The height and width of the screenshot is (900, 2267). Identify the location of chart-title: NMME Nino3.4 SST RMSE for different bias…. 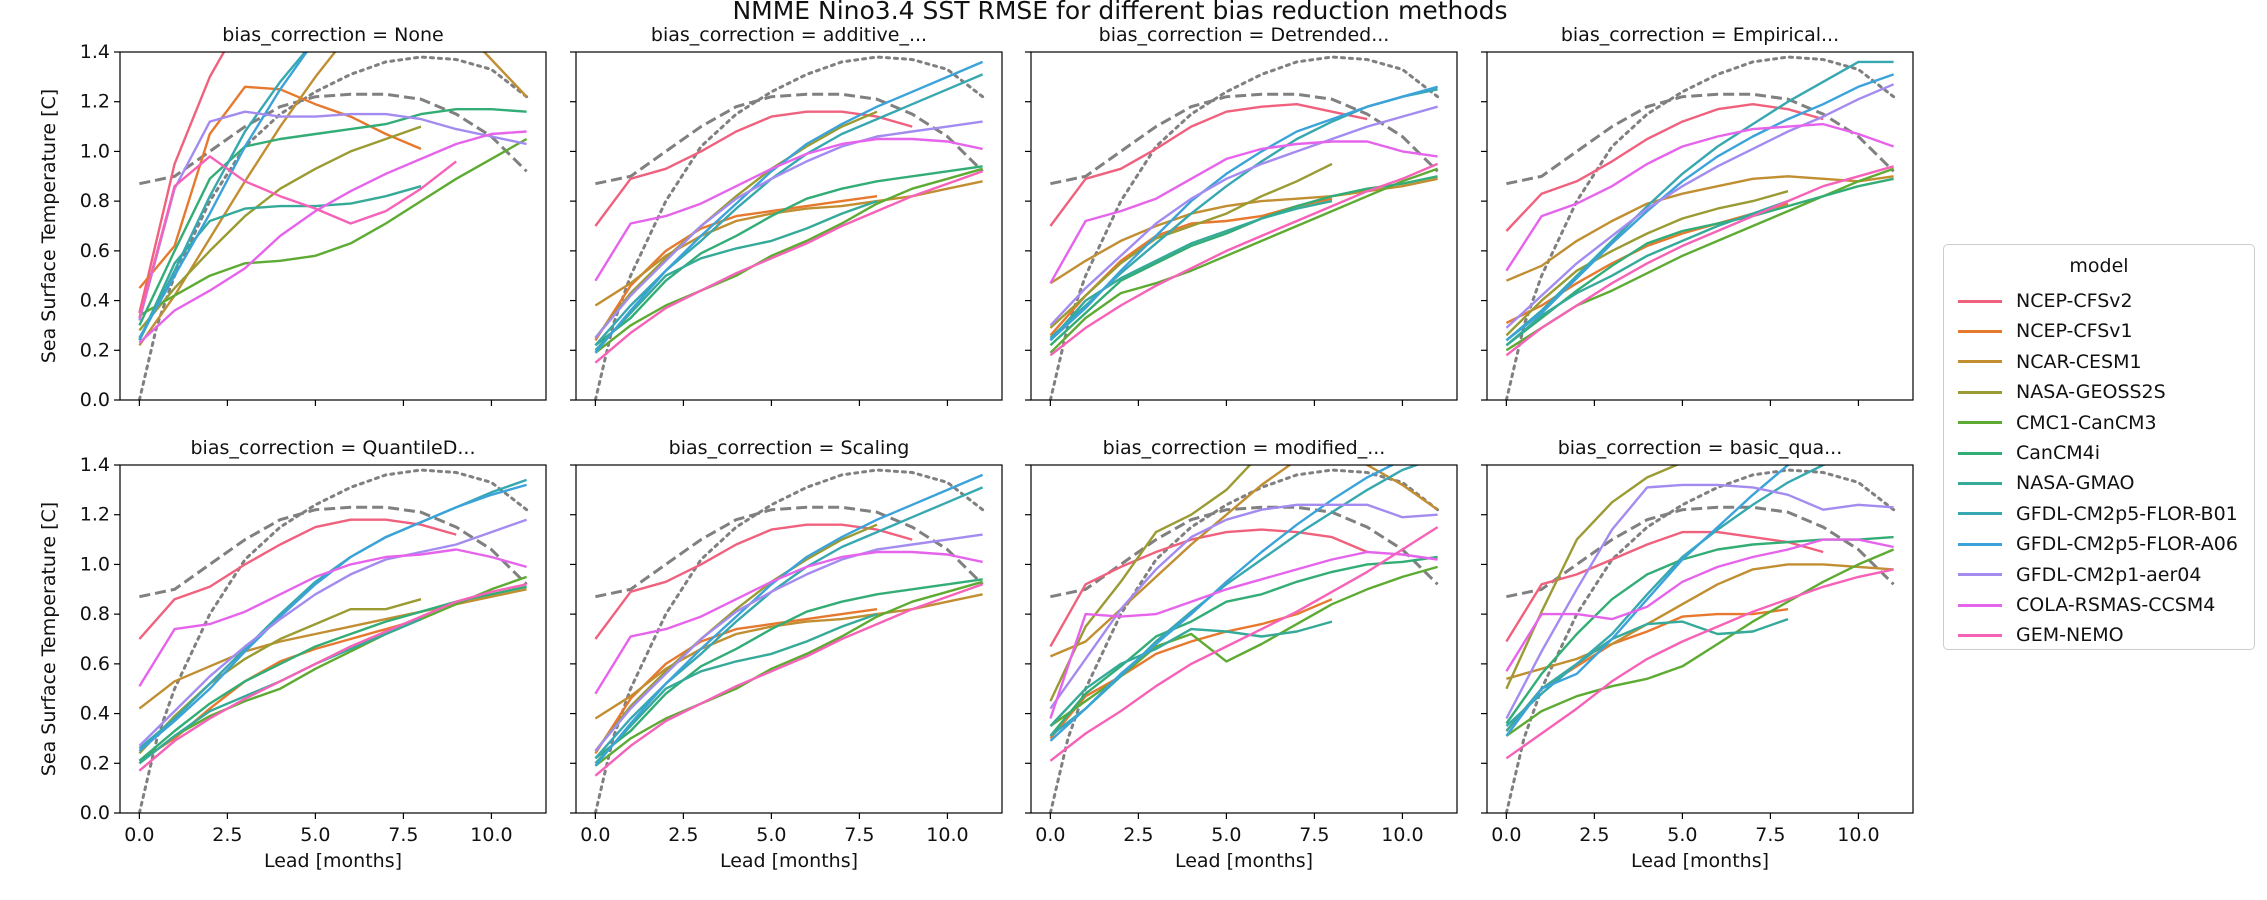
(1119, 12).